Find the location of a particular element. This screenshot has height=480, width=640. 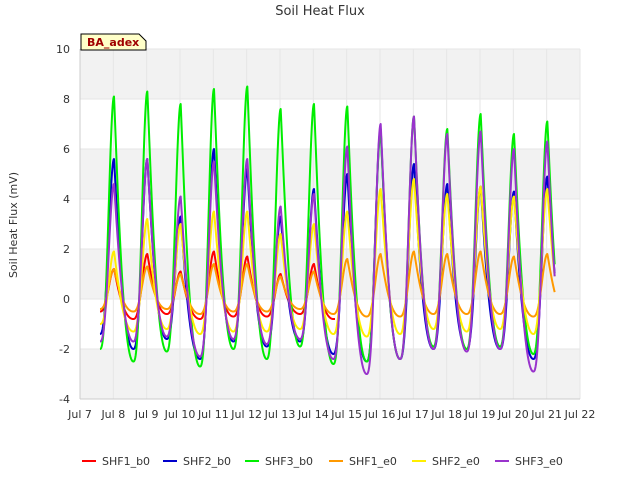

legend-item-shf2_e0: SHF2_e0 is located at coordinates (446, 461).